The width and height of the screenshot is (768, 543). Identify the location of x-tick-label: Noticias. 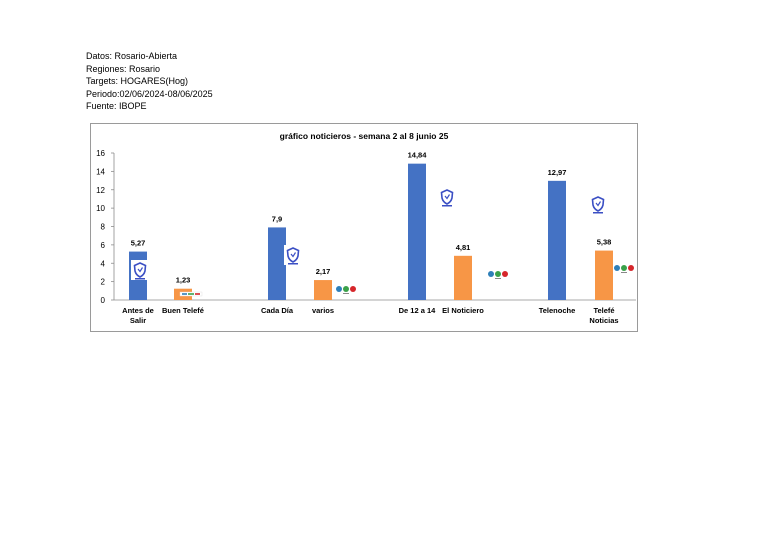
(603, 320).